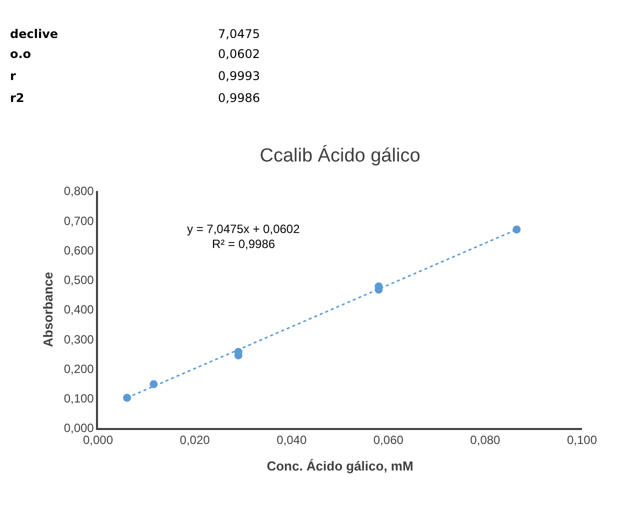 This screenshot has width=626, height=515. I want to click on text: 0,9986, so click(239, 98).